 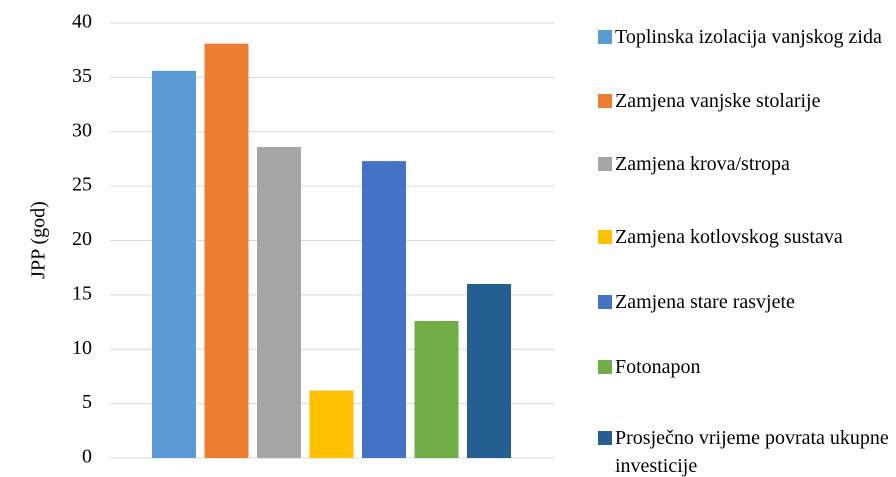 What do you see at coordinates (705, 302) in the screenshot?
I see `legend-label: Zamjena stare rasvjete` at bounding box center [705, 302].